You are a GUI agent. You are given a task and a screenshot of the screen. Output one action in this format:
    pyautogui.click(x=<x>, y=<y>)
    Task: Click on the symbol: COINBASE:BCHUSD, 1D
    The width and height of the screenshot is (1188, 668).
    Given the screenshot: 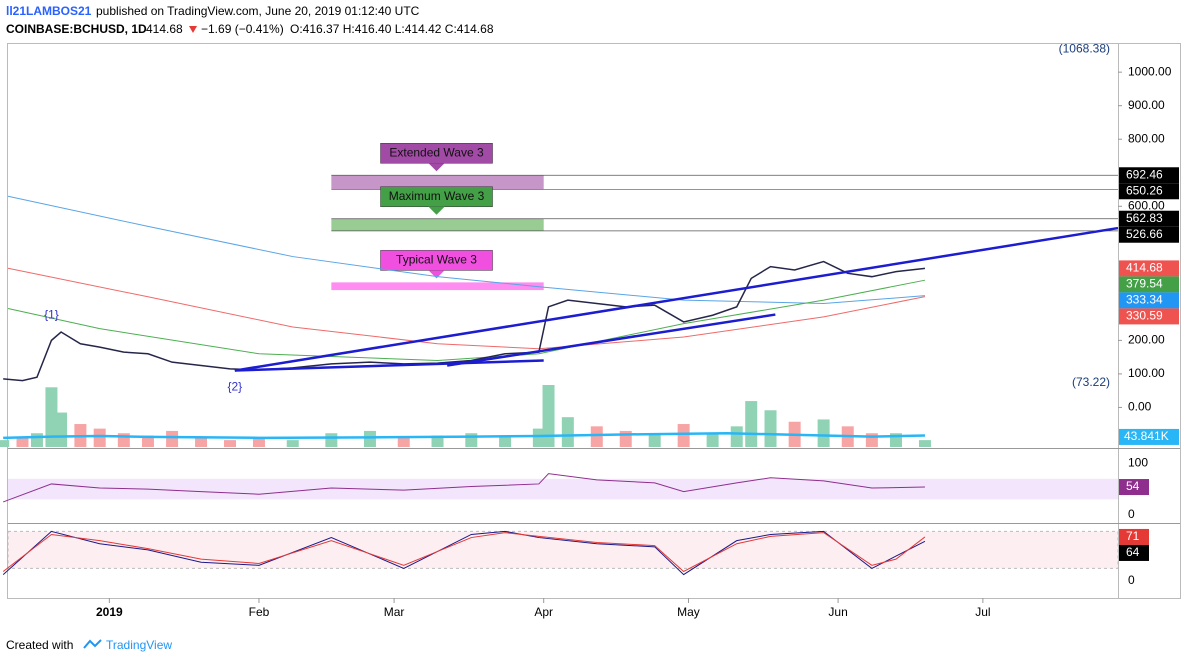 What is the action you would take?
    pyautogui.click(x=76, y=29)
    